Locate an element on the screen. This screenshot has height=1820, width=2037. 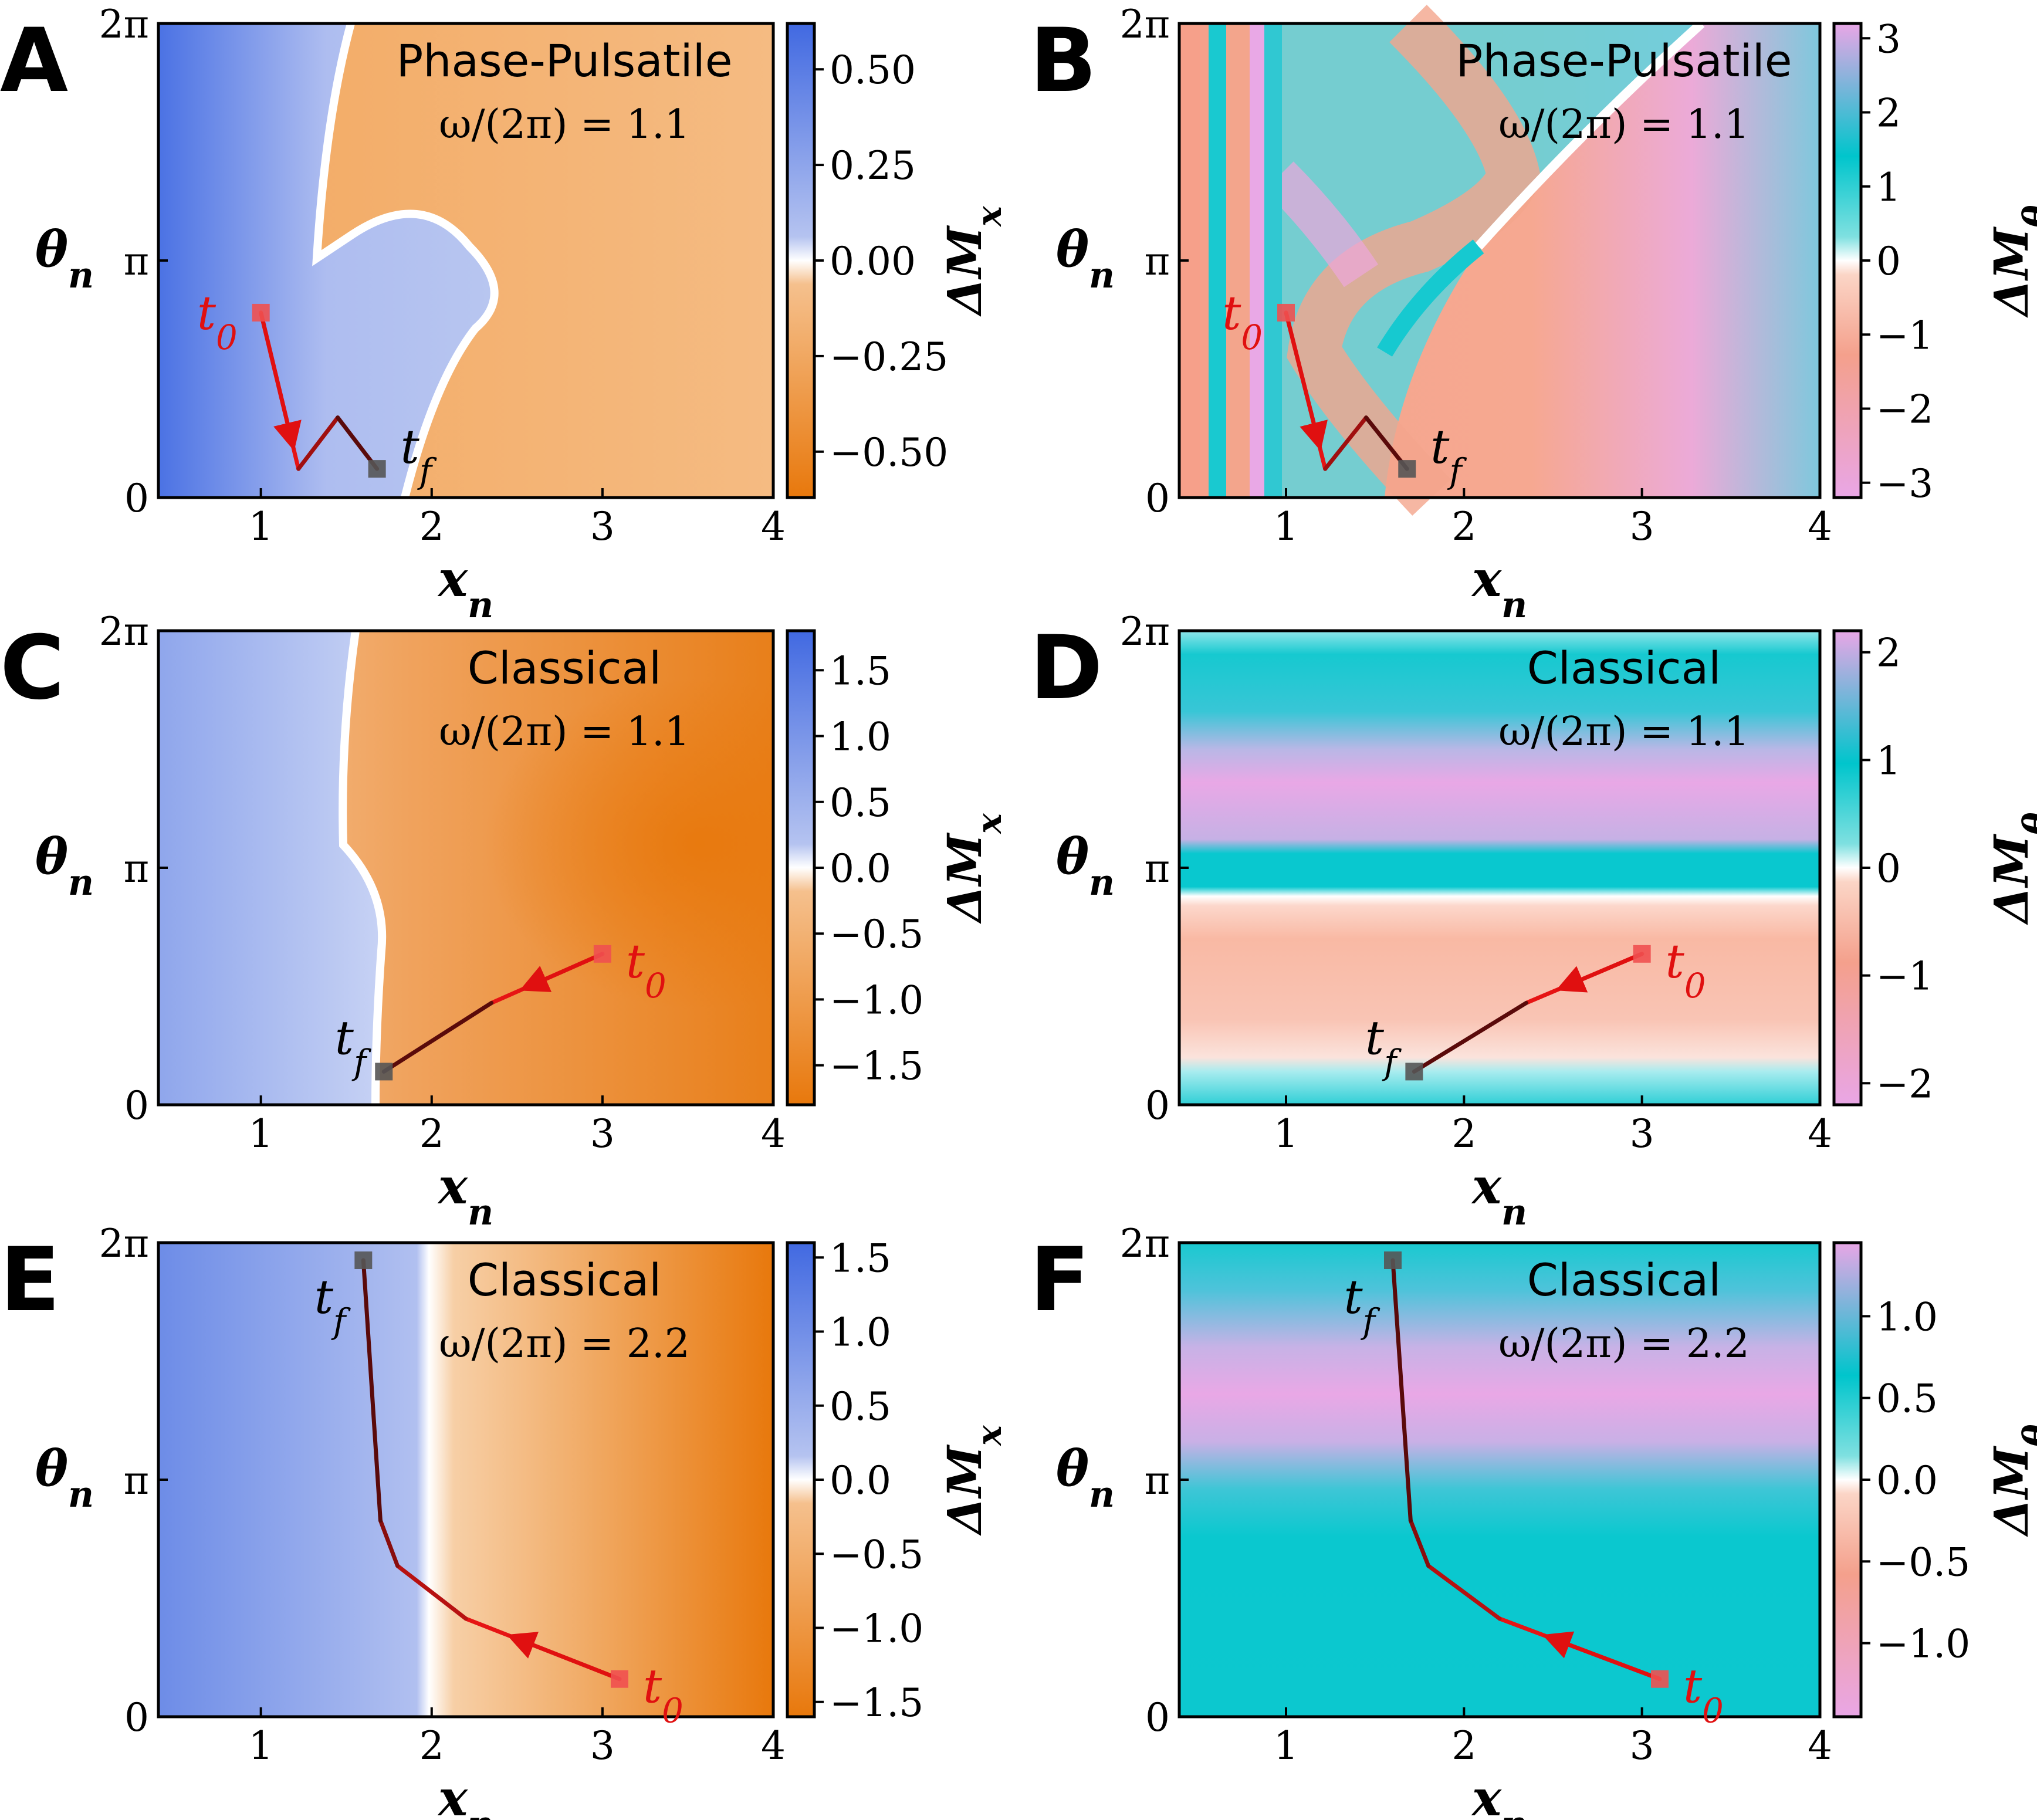
panel-F-colorbar is located at coordinates (1847, 1479).